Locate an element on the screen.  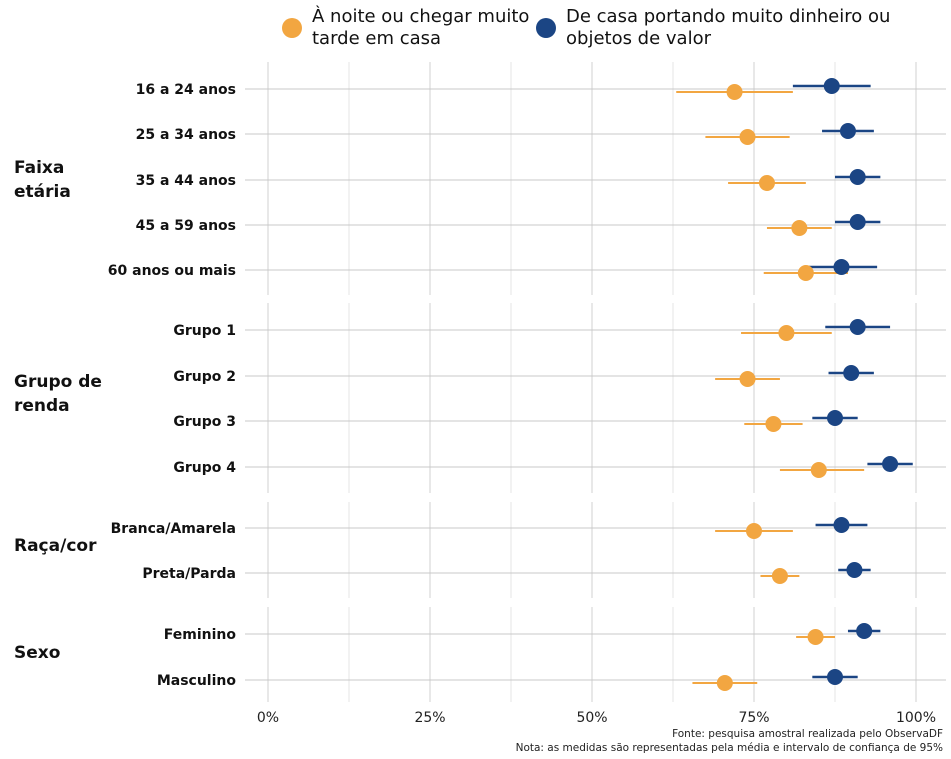
group-label: renda is located at coordinates (42, 406).